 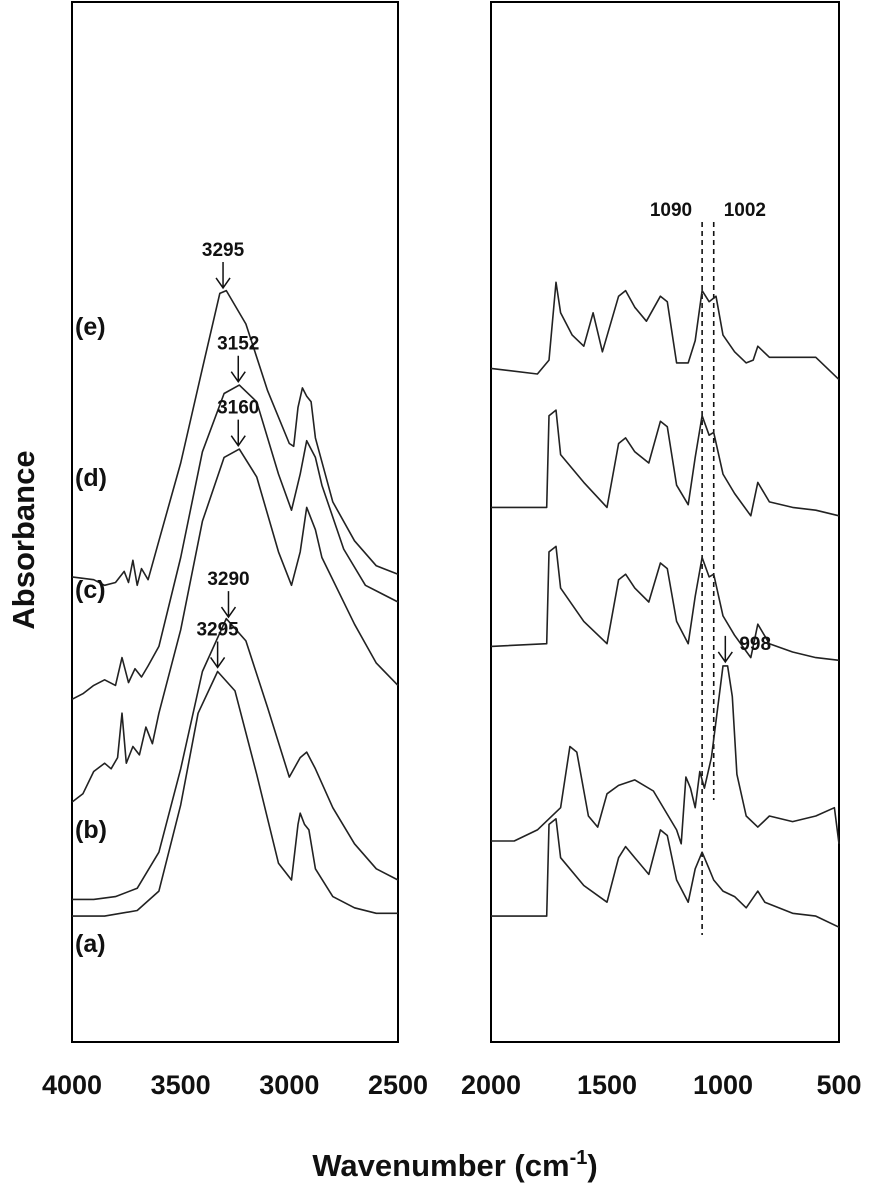 What do you see at coordinates (440, 1165) in the screenshot?
I see `x-axis-title-main: Wavenumber (cm` at bounding box center [440, 1165].